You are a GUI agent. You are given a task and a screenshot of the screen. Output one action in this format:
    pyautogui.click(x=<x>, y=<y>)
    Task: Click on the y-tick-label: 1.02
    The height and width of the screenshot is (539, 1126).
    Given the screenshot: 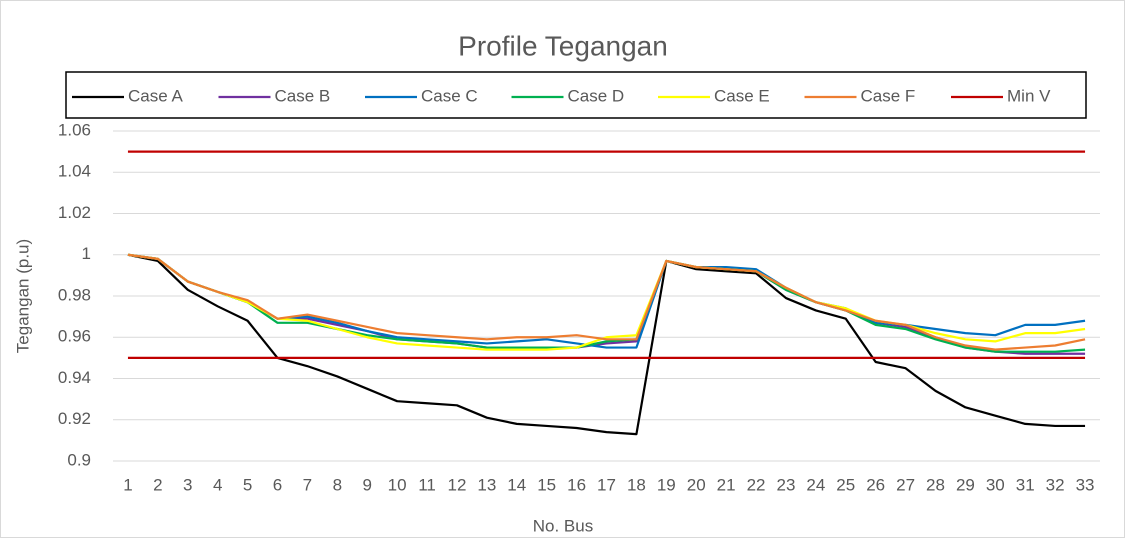 What is the action you would take?
    pyautogui.click(x=74, y=212)
    